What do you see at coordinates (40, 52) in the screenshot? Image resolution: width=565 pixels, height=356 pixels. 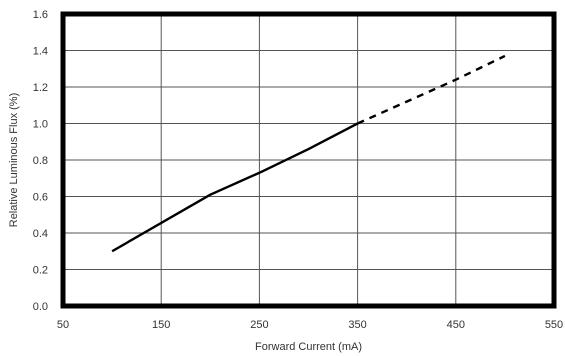 I see `y-tick-label: 1.4` at bounding box center [40, 52].